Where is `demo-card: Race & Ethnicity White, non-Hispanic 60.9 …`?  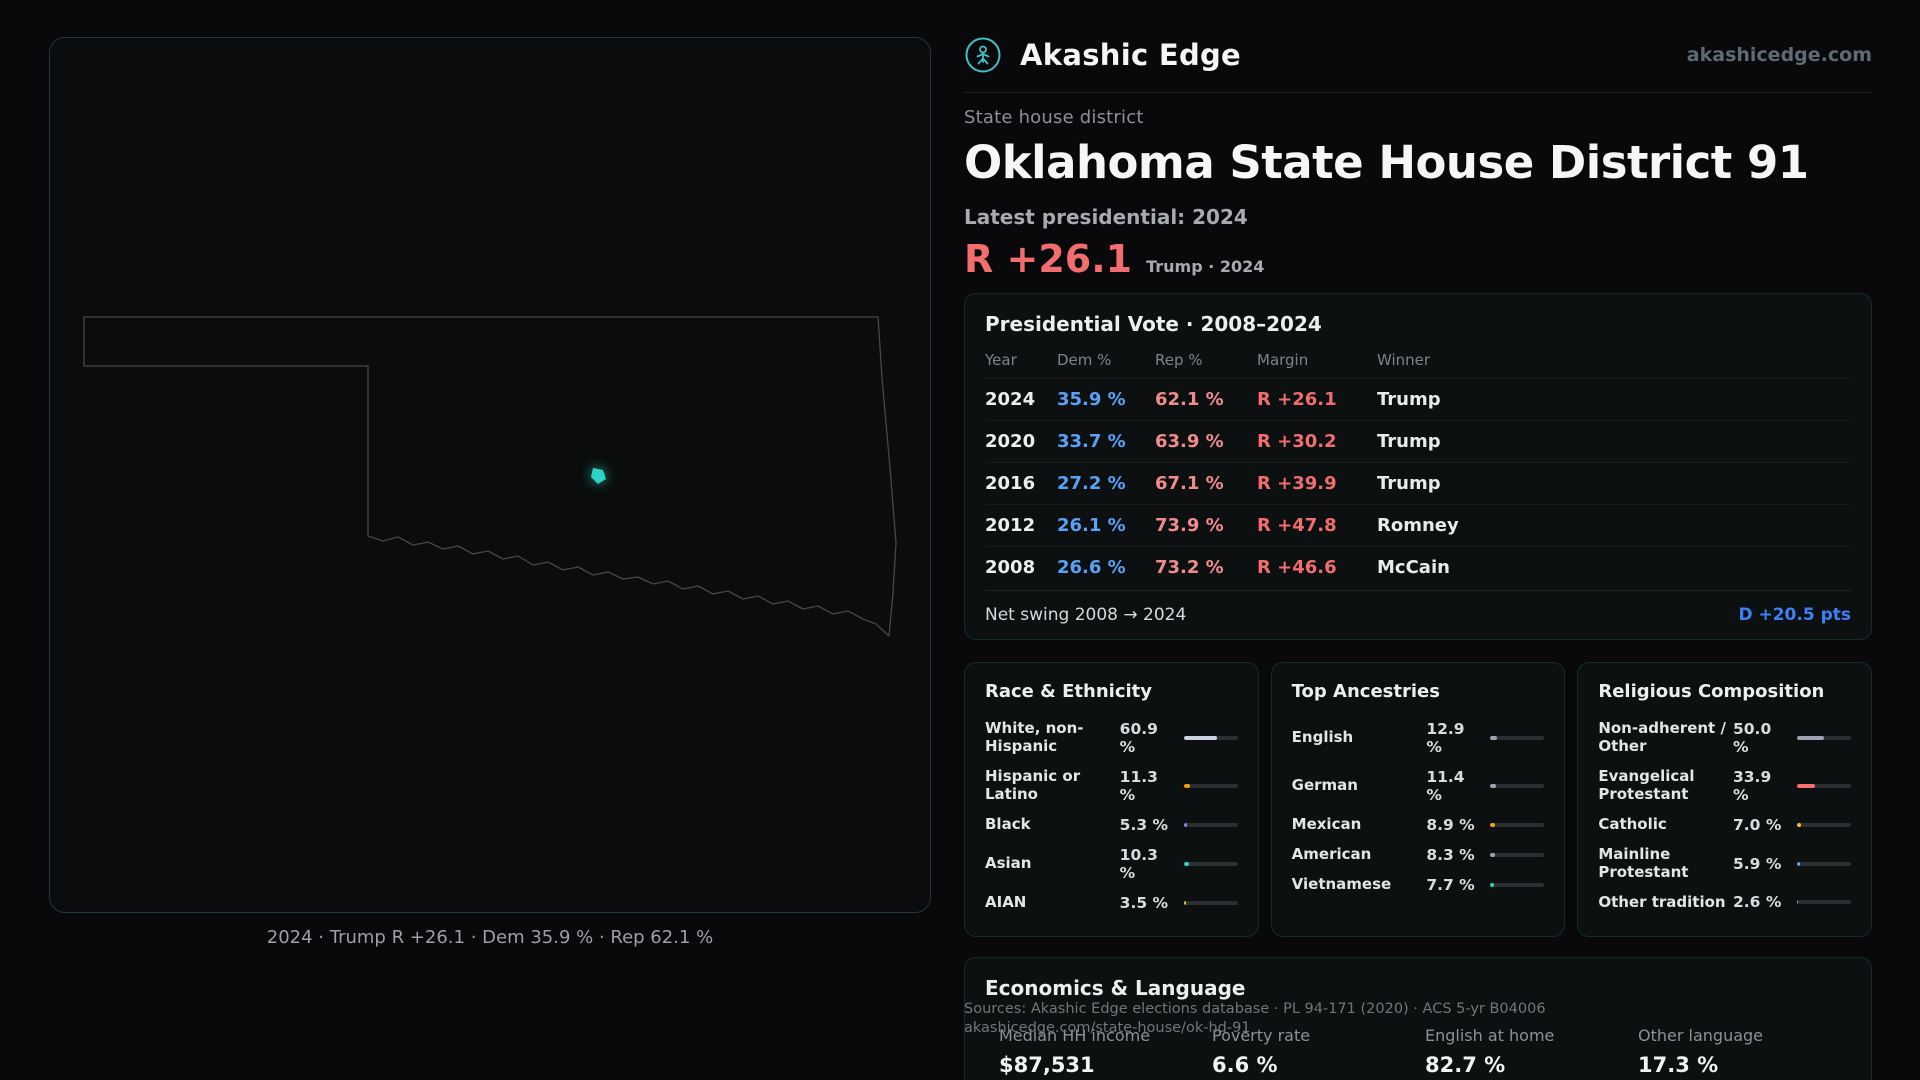
demo-card: Race & Ethnicity White, non-Hispanic 60.9 … is located at coordinates (1111, 799).